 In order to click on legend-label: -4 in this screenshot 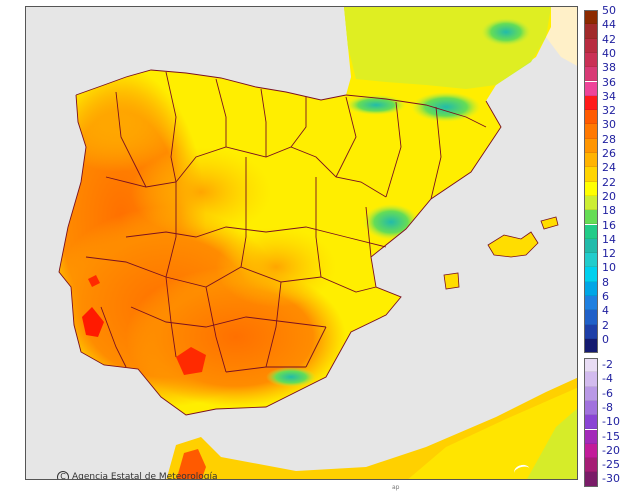, I will do `click(607, 379)`.